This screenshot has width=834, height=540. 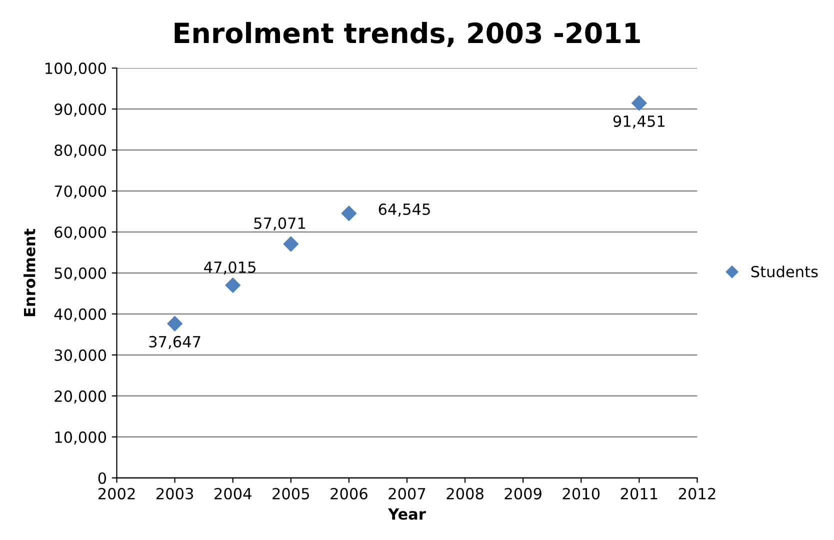 What do you see at coordinates (30, 272) in the screenshot?
I see `y-axis-title: Enrolment` at bounding box center [30, 272].